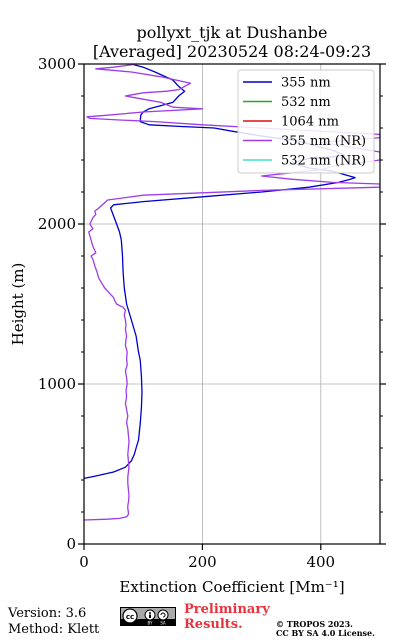  What do you see at coordinates (306, 102) in the screenshot?
I see `legend-label: 532 nm` at bounding box center [306, 102].